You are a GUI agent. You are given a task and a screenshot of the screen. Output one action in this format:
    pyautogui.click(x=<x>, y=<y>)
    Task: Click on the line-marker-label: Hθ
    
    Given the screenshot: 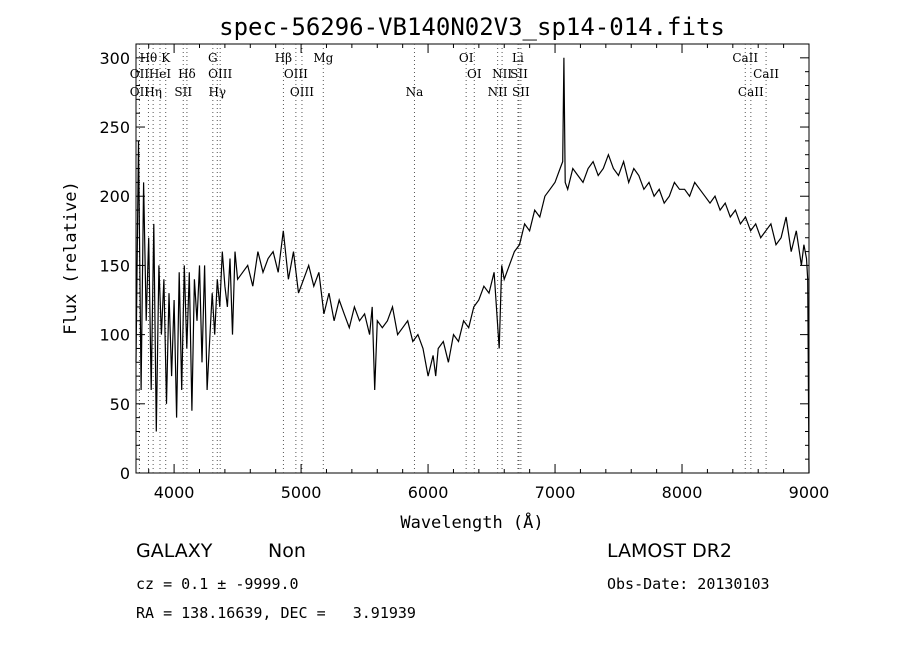 What is the action you would take?
    pyautogui.click(x=149, y=58)
    